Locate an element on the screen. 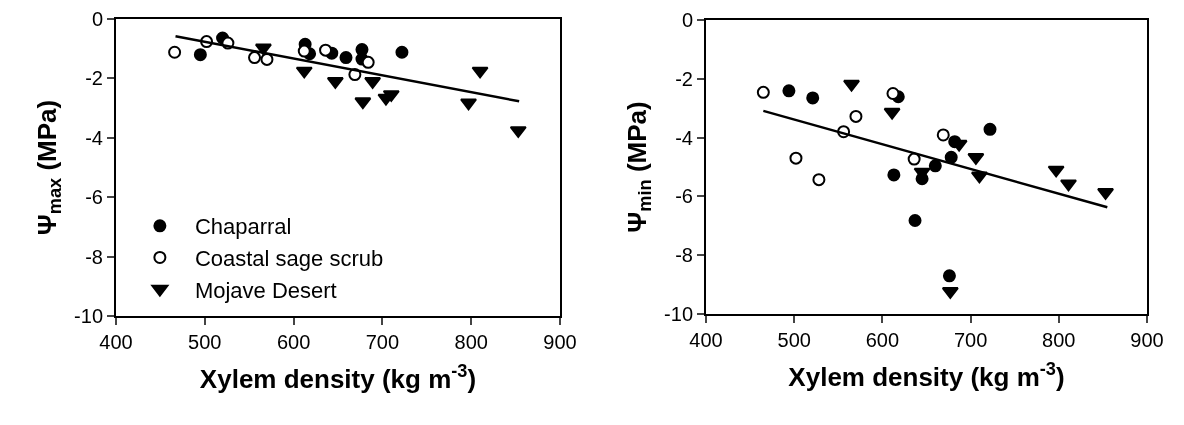  legend-label: Coastal sage scrub is located at coordinates (289, 259).